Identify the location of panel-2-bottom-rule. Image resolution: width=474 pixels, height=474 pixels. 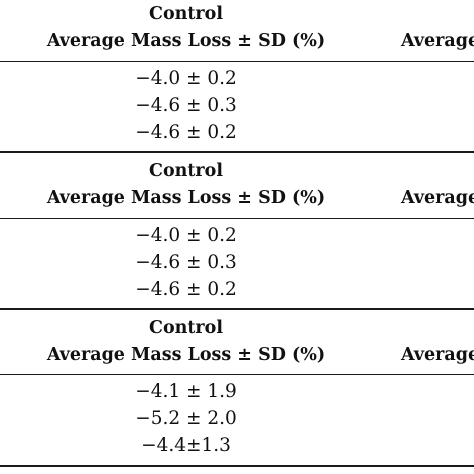
(237, 309).